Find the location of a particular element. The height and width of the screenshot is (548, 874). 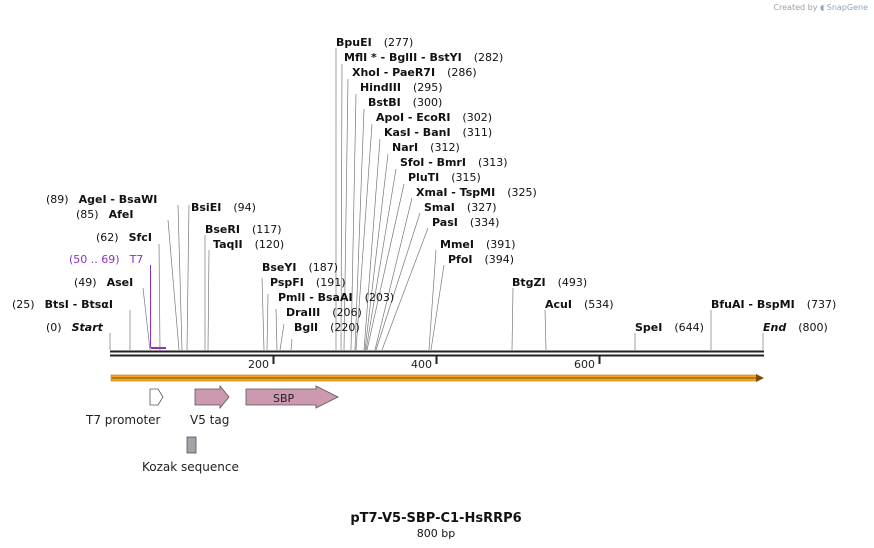

site-label-agei: (89) AgeI - BsaWI is located at coordinates (101, 199).